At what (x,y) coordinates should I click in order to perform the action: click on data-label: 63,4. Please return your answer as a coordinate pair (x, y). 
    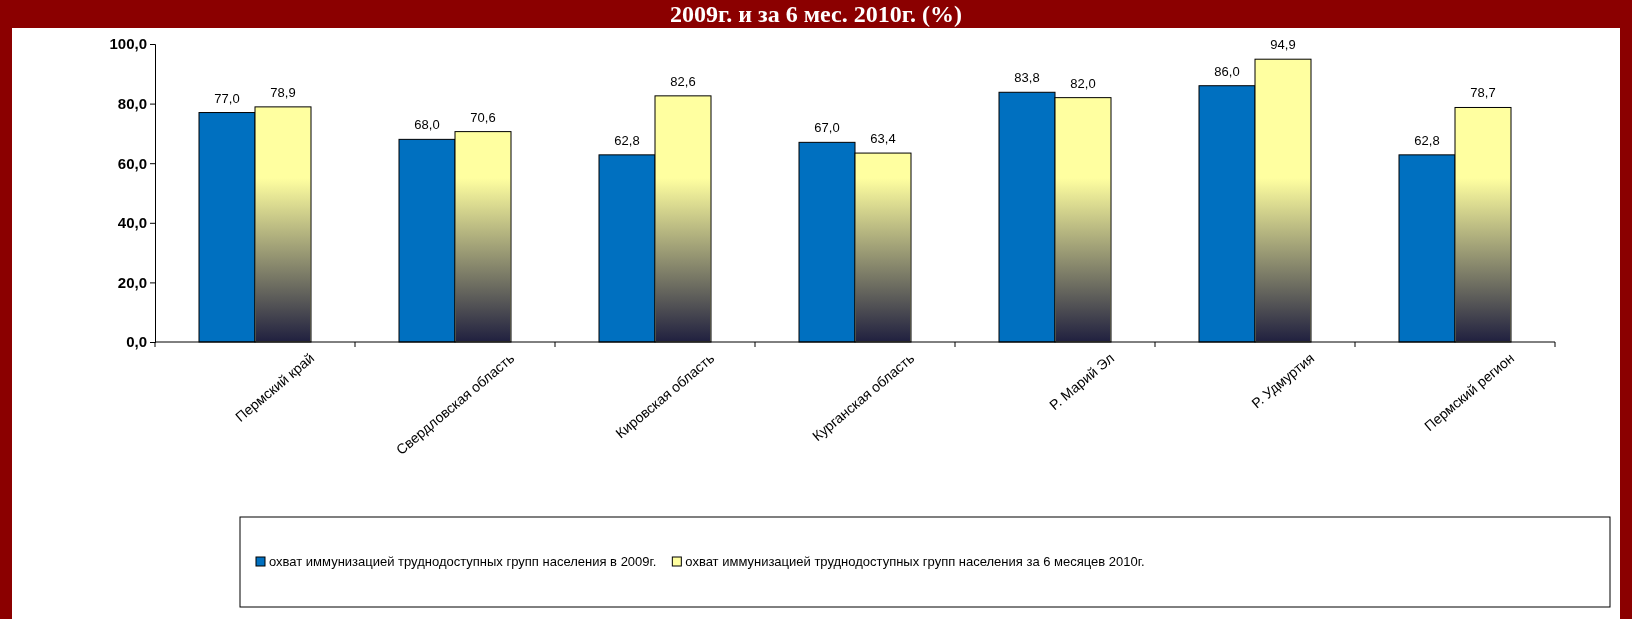
    Looking at the image, I should click on (883, 139).